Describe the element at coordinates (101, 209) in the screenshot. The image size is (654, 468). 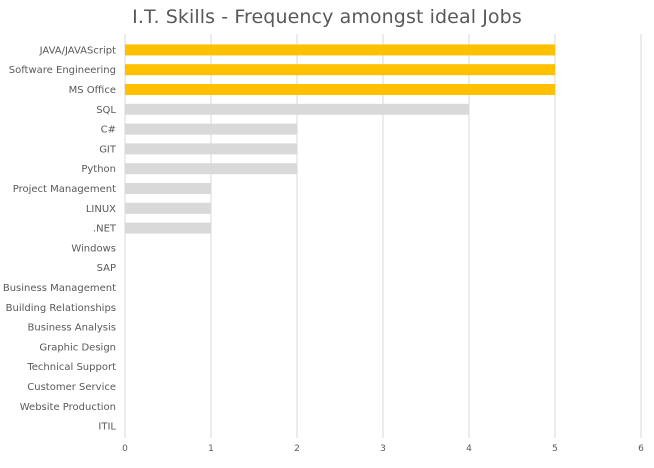
I see `category-label: LINUX` at that location.